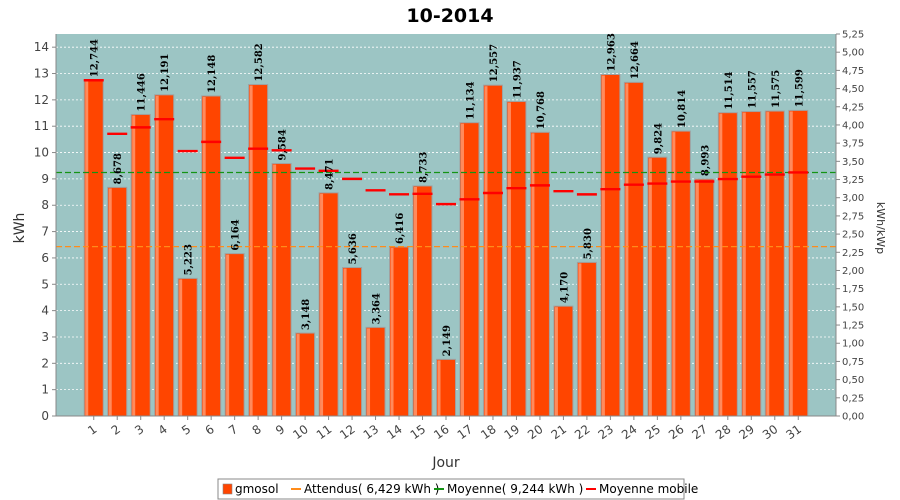 The width and height of the screenshot is (900, 500). Describe the element at coordinates (853, 125) in the screenshot. I see `right-tick-label: 4,00` at that location.